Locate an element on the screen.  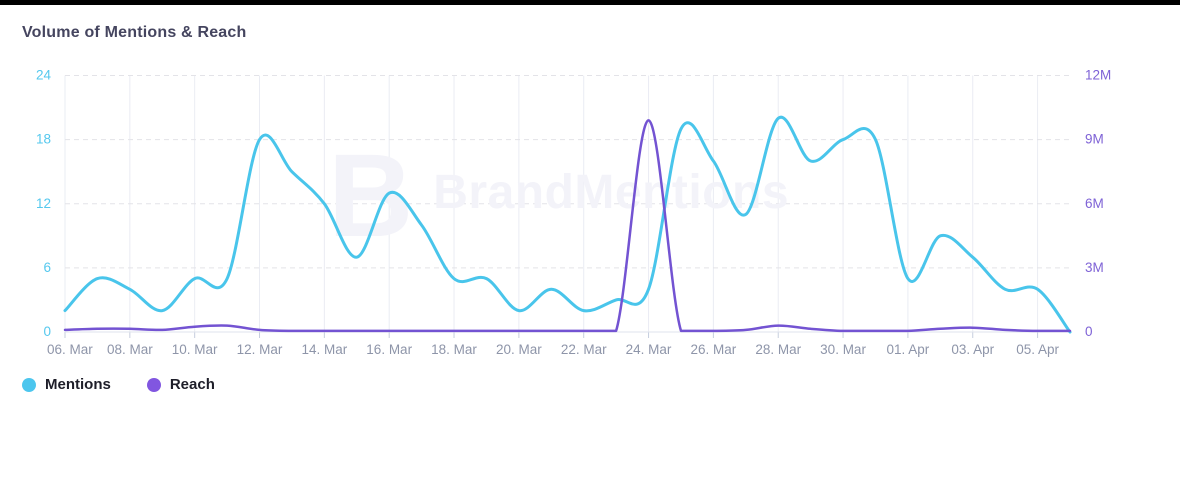
reach-dot-icon is located at coordinates (153, 384).